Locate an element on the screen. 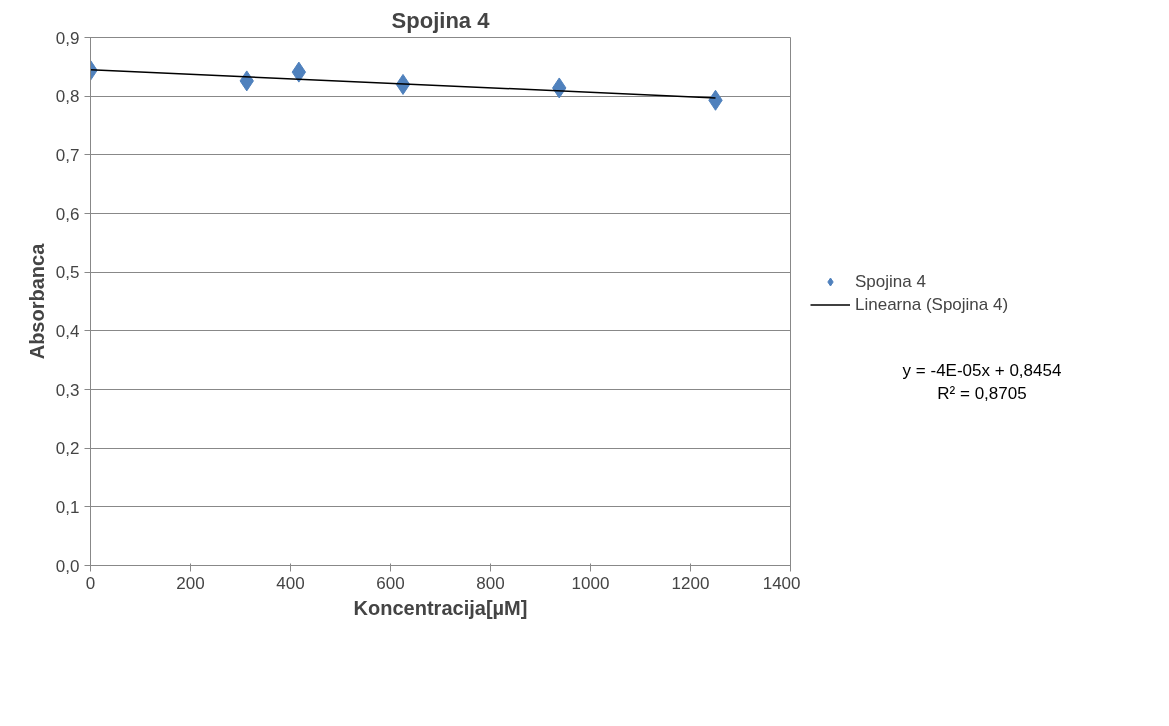 The width and height of the screenshot is (1169, 726). chart-title: Spojina 4 is located at coordinates (441, 20).